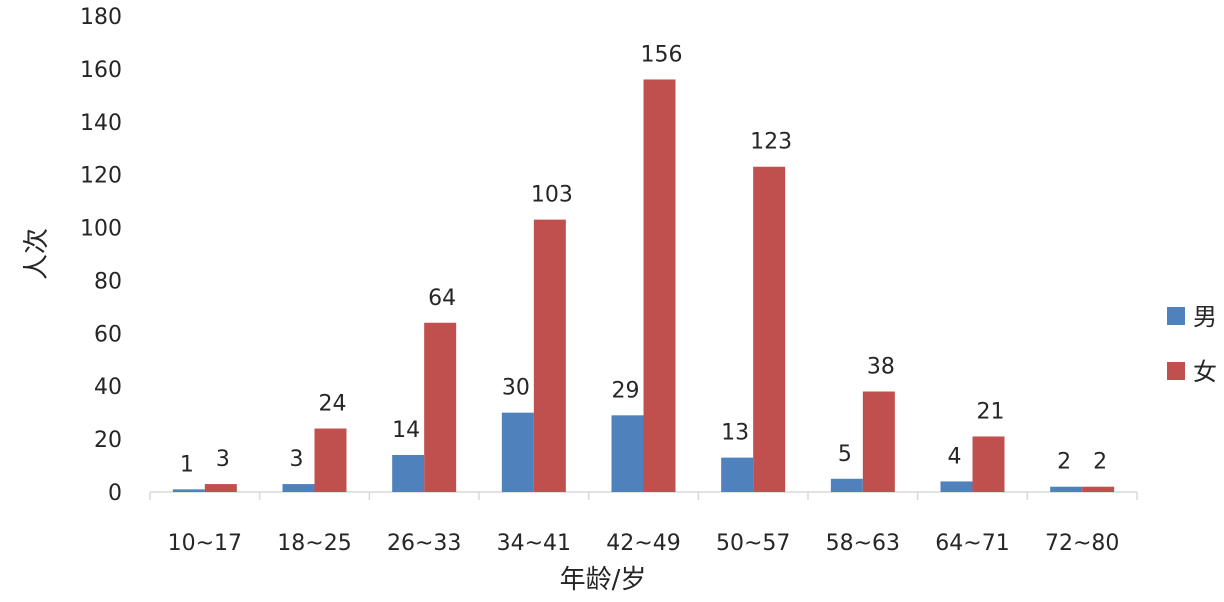  Describe the element at coordinates (991, 411) in the screenshot. I see `data-label: 21` at that location.